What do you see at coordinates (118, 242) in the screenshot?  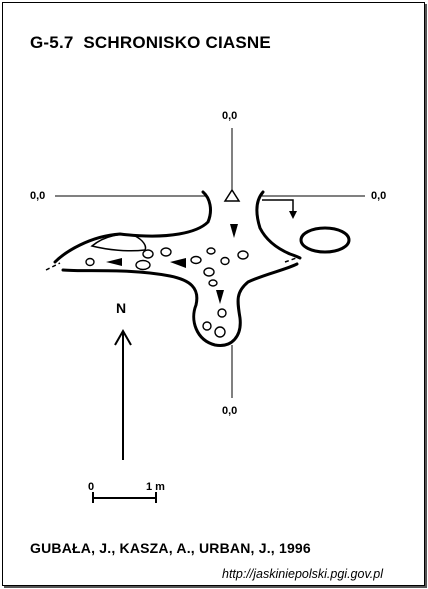 I see `ledge-line` at bounding box center [118, 242].